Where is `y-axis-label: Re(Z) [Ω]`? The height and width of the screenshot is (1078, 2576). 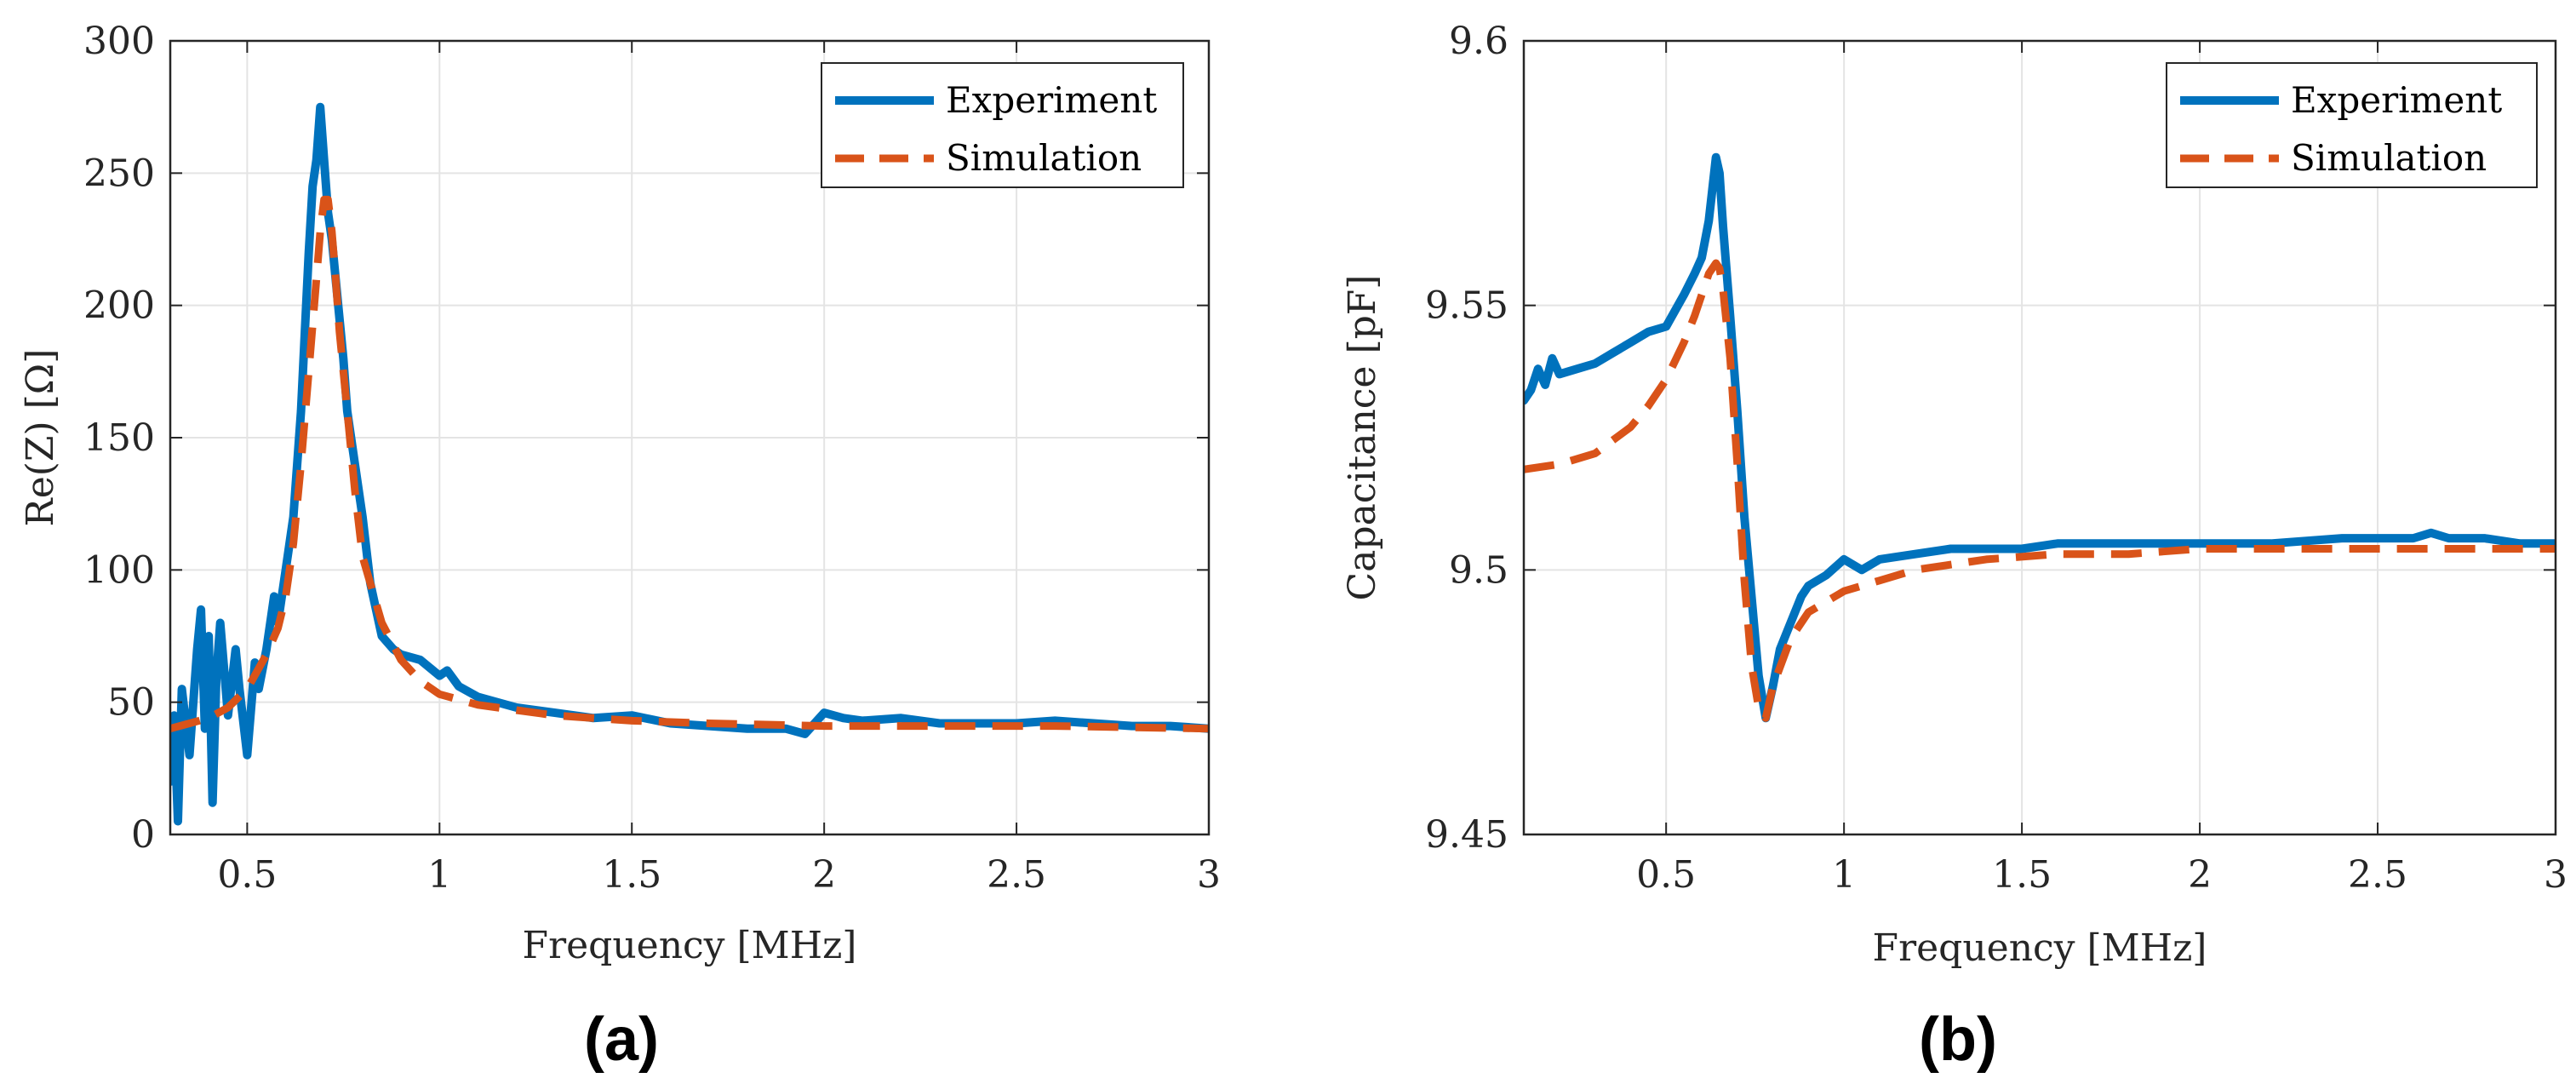
y-axis-label: Re(Z) [Ω] is located at coordinates (40, 438).